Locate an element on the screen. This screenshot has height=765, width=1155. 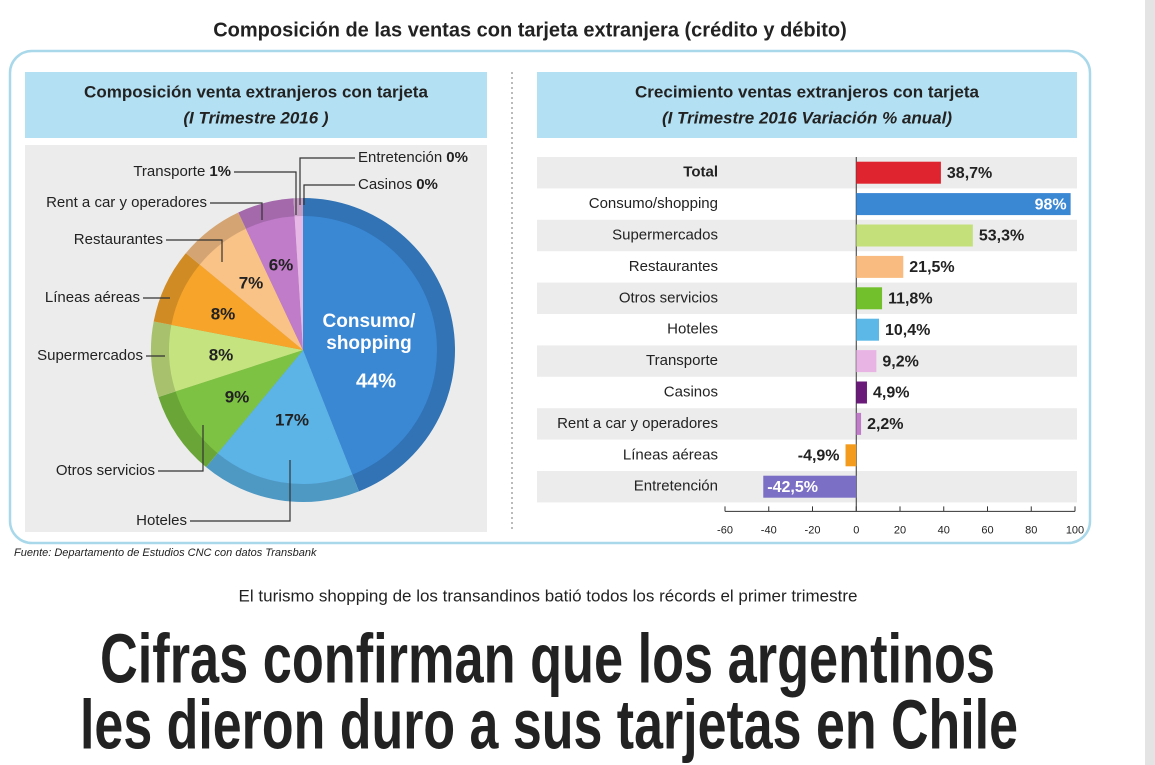
bar-subtitle: (I Trimestre 2016 Variación % anual) is located at coordinates (807, 117).